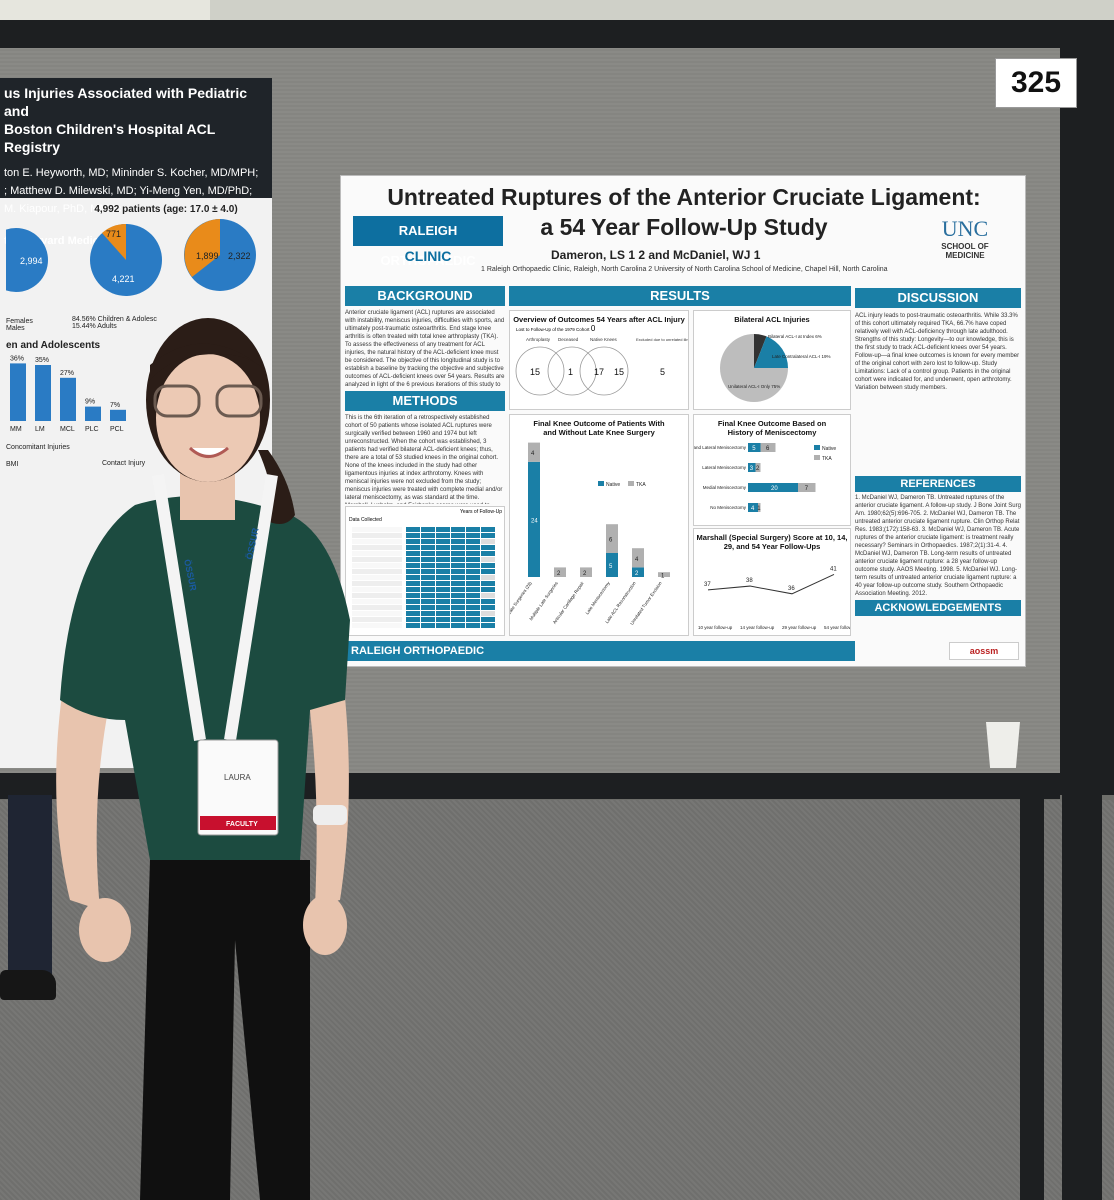 The width and height of the screenshot is (1114, 1200). I want to click on legend-adults: 15.44% Adults, so click(94, 326).